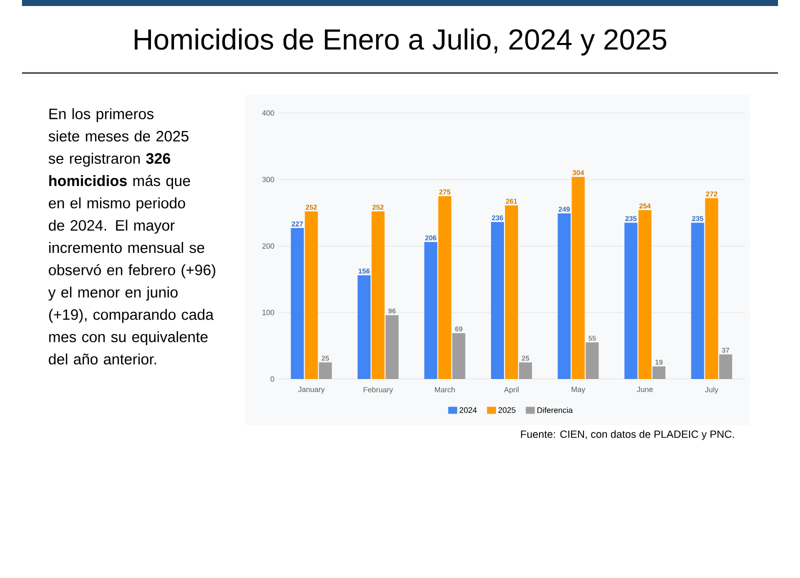 The image size is (800, 578). I want to click on chart-title: Homicidios de Enero a Julio, 2024 y 2025, so click(400, 42).